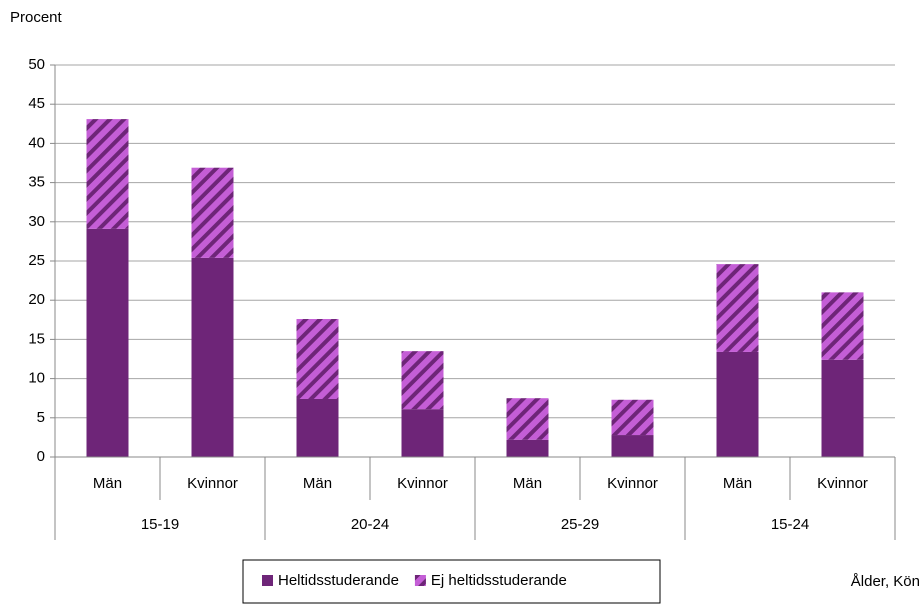 This screenshot has width=922, height=613. I want to click on y-tick-label: 45, so click(36, 103).